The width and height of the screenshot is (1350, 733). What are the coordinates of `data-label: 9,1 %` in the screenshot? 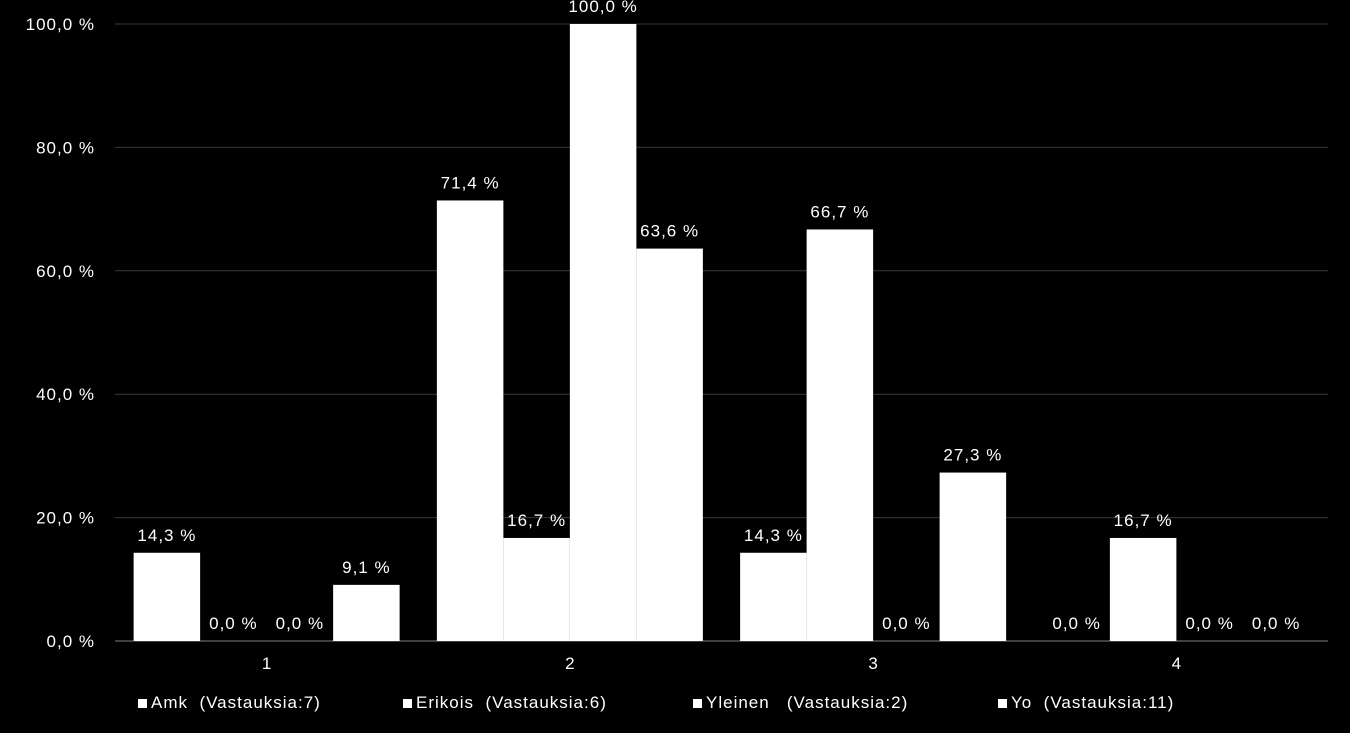 It's located at (366, 567).